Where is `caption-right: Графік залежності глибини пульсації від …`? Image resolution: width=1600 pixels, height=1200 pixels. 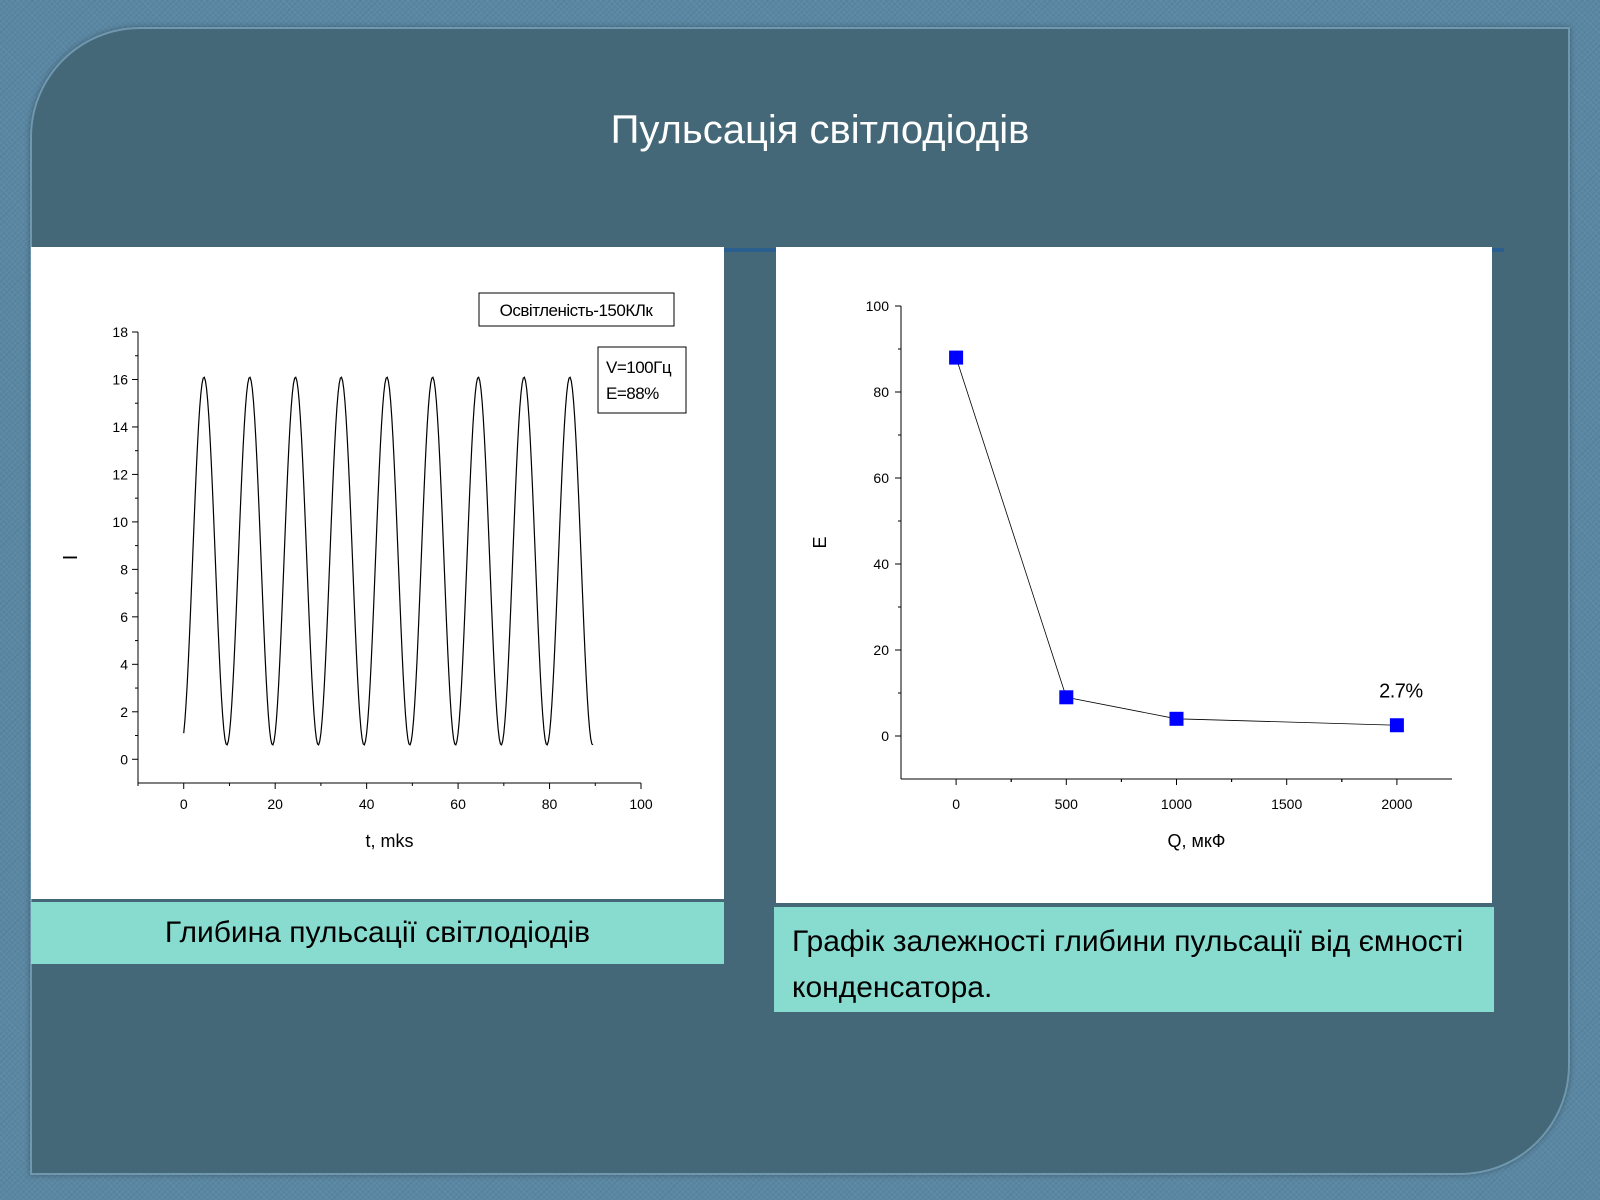
caption-right: Графік залежності глибини пульсації від … is located at coordinates (1134, 959).